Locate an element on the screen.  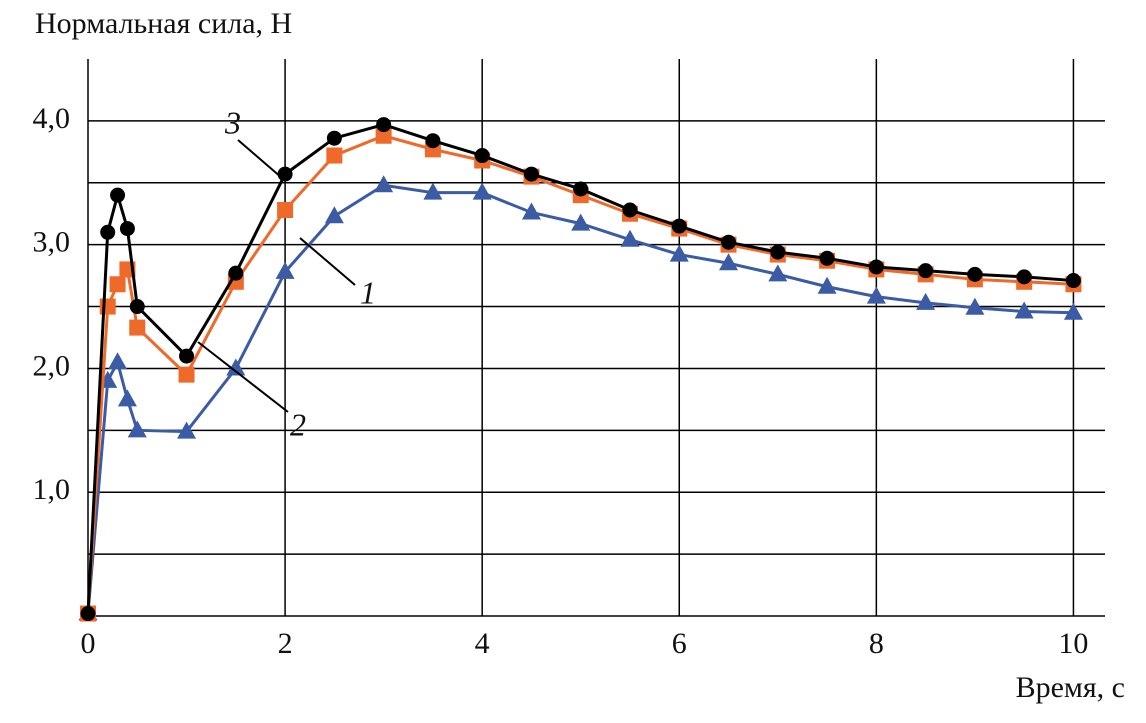
y-tick-label: 2,0 is located at coordinates (52, 365).